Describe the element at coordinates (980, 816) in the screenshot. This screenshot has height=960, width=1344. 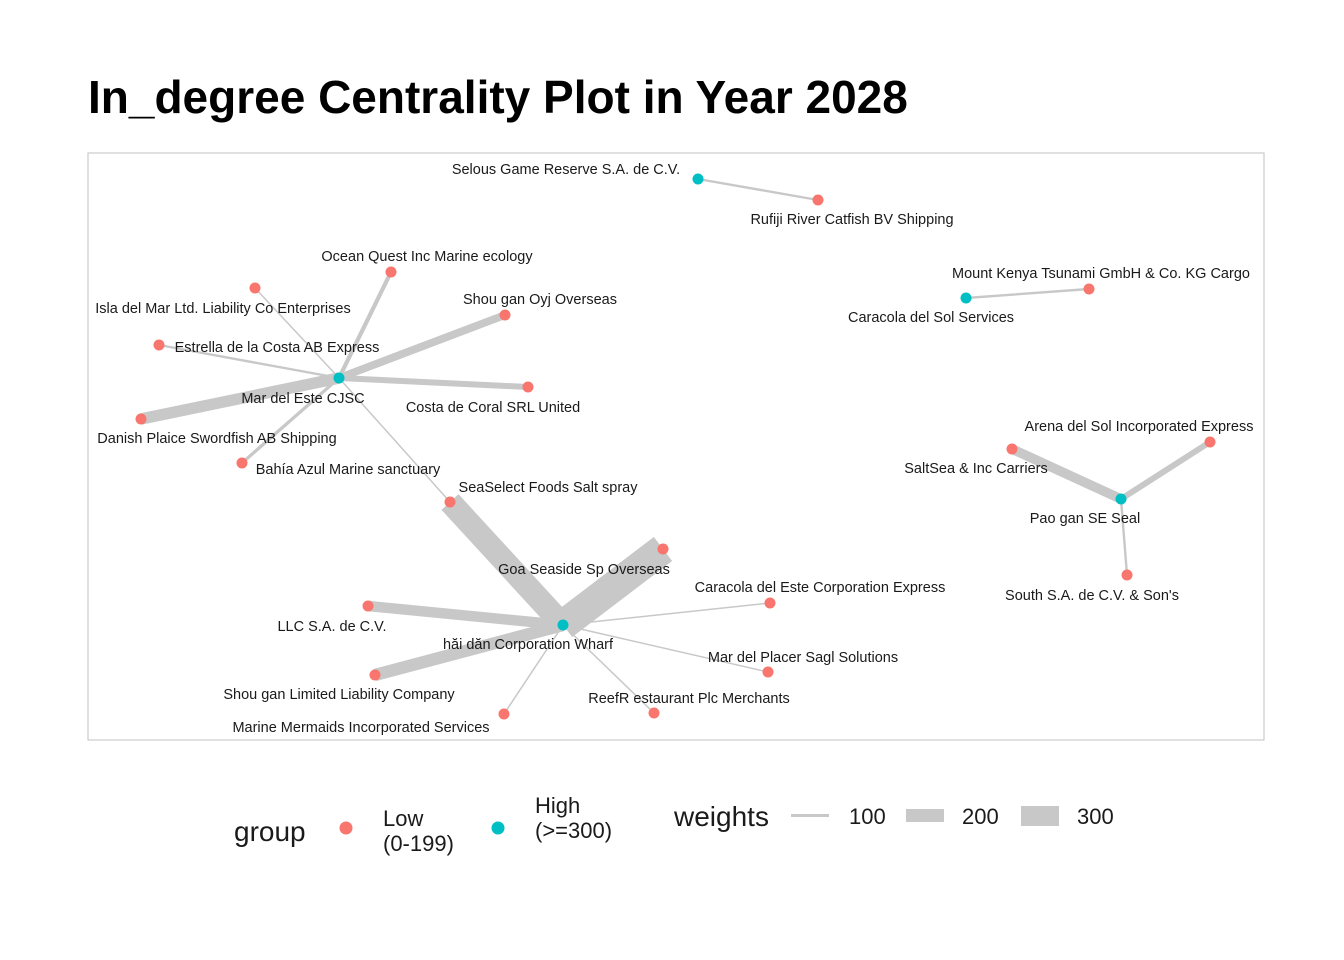
I see `legend-weight-200-label: 200` at that location.